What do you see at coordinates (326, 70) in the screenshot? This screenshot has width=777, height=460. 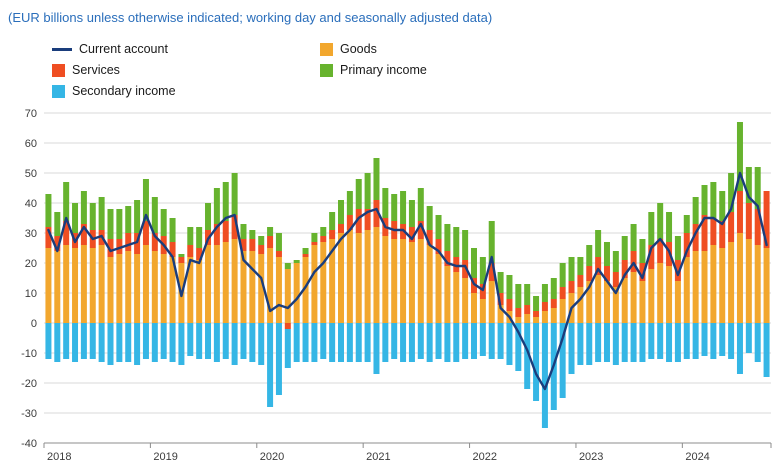 I see `primary-income-swatch-icon` at bounding box center [326, 70].